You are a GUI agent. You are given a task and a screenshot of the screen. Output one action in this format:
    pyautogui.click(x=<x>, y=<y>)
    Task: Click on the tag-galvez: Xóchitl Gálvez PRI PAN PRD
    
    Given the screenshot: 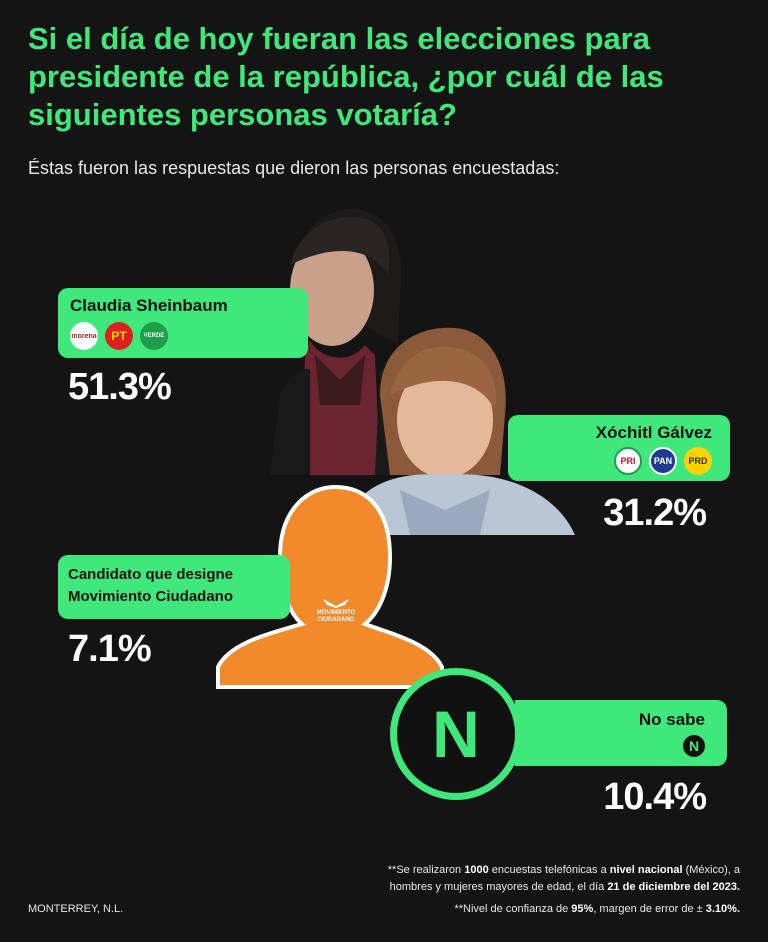 What is the action you would take?
    pyautogui.click(x=619, y=448)
    